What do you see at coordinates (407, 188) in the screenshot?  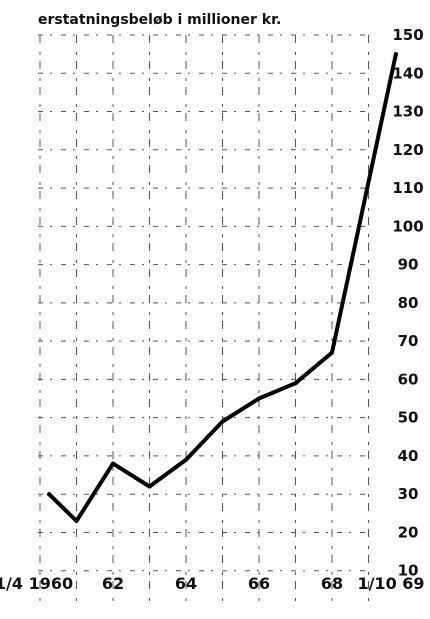 I see `y-tick-label: 110` at bounding box center [407, 188].